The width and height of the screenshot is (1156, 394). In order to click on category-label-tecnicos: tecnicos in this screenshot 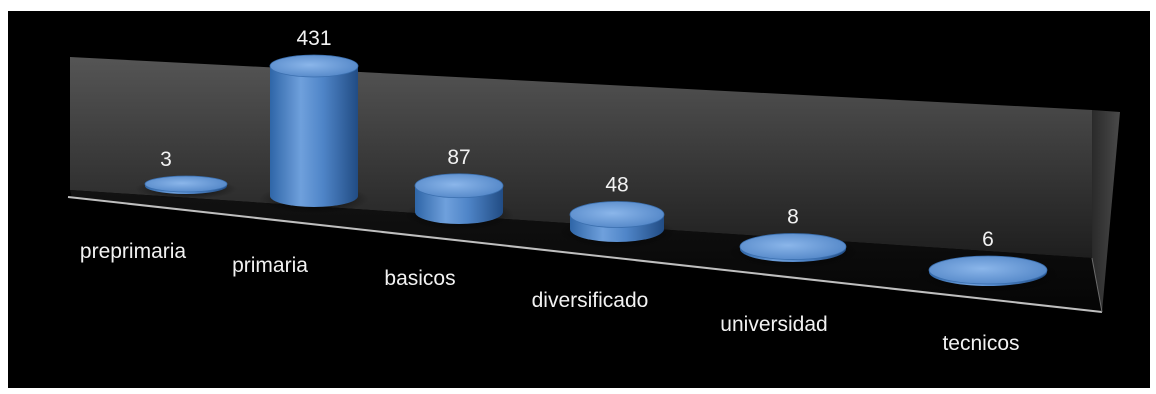, I will do `click(980, 343)`.